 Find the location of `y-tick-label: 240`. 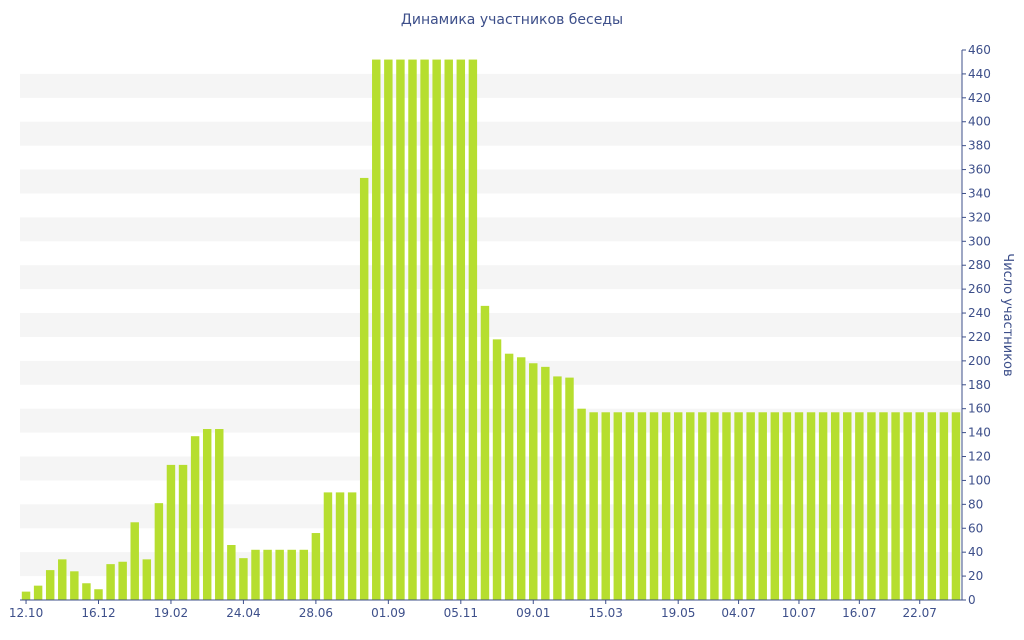

y-tick-label: 240 is located at coordinates (979, 313).